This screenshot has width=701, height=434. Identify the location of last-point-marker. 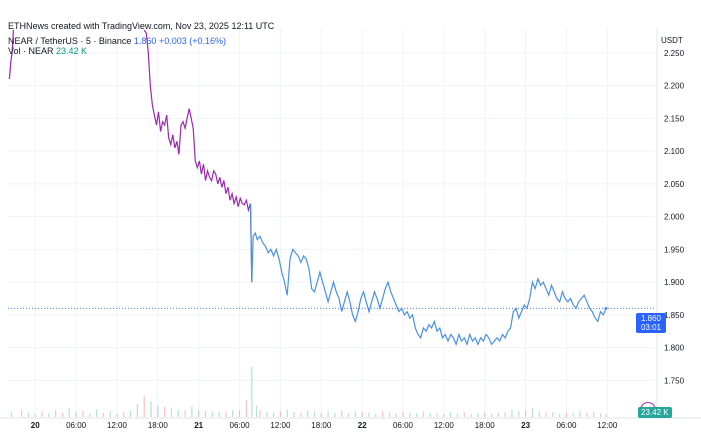
(606, 308).